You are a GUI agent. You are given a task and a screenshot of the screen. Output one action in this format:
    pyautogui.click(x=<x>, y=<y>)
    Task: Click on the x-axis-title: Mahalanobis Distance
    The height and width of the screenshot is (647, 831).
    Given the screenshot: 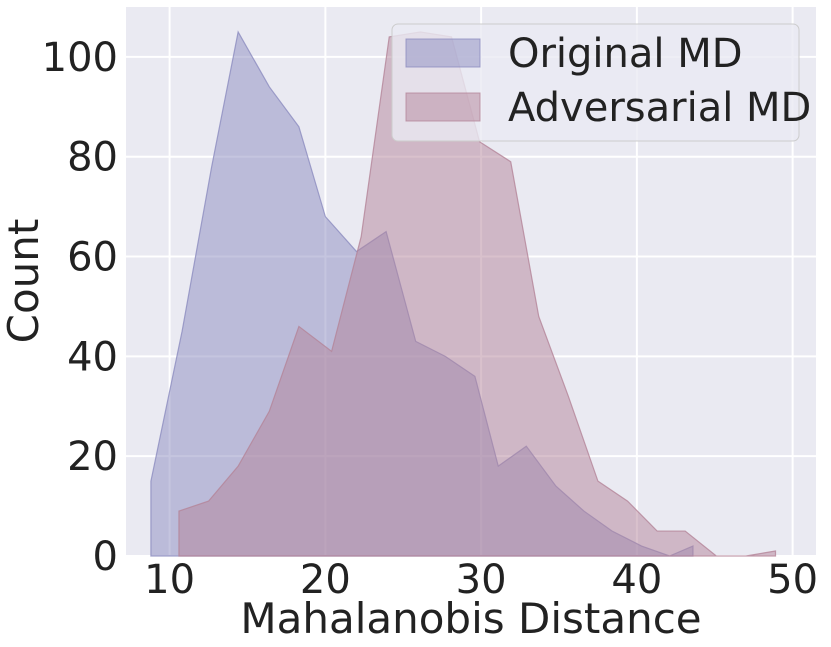 What is the action you would take?
    pyautogui.click(x=470, y=618)
    